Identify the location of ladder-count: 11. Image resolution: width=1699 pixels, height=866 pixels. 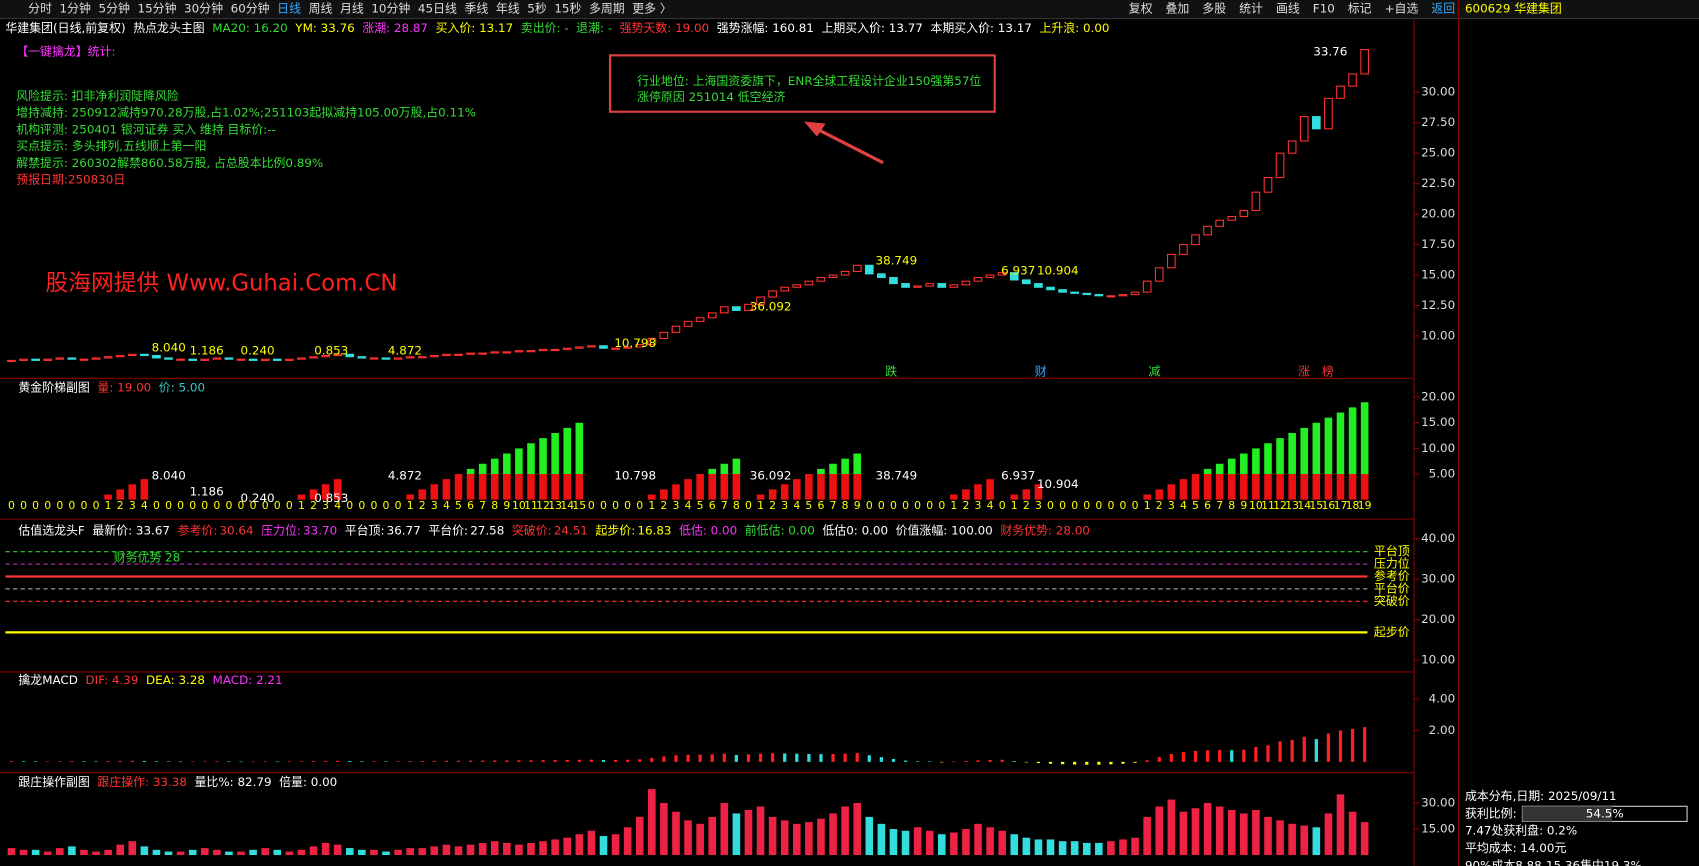
(1268, 505).